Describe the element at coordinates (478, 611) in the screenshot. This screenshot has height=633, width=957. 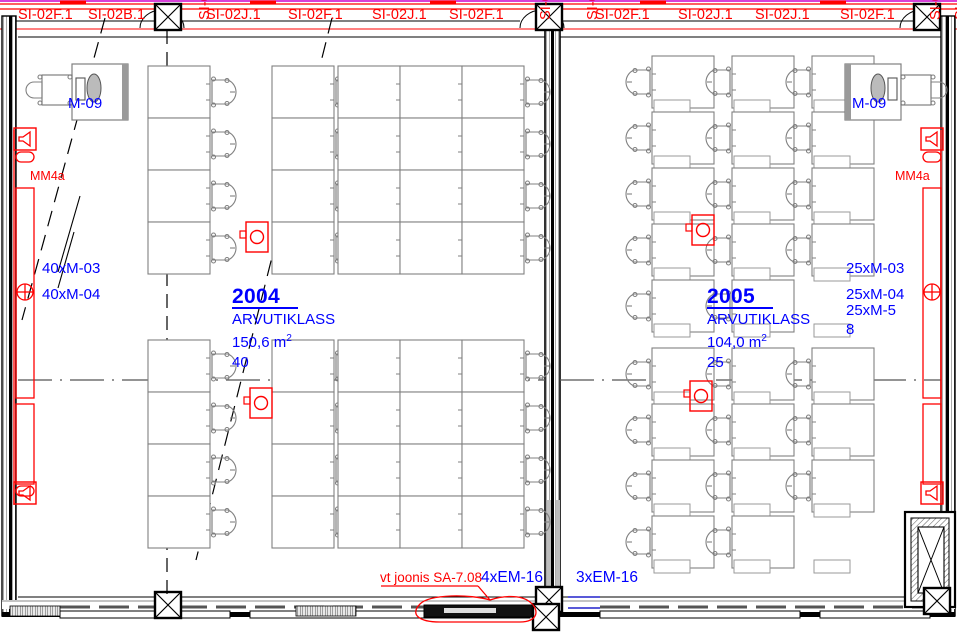
I see `projection-board` at that location.